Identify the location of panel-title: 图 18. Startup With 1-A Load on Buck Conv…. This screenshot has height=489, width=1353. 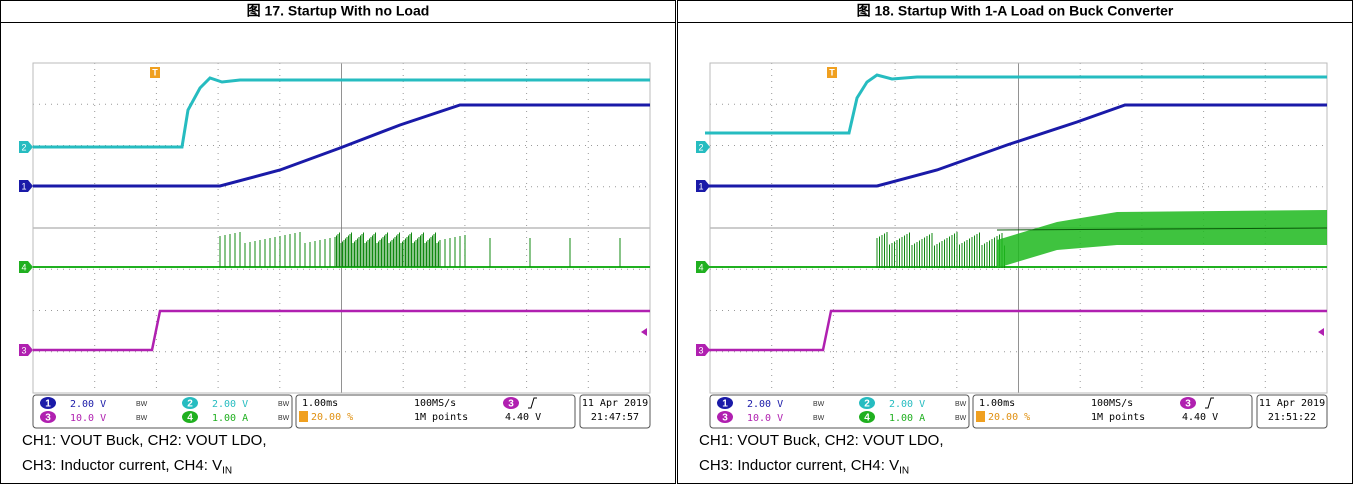
(1015, 11).